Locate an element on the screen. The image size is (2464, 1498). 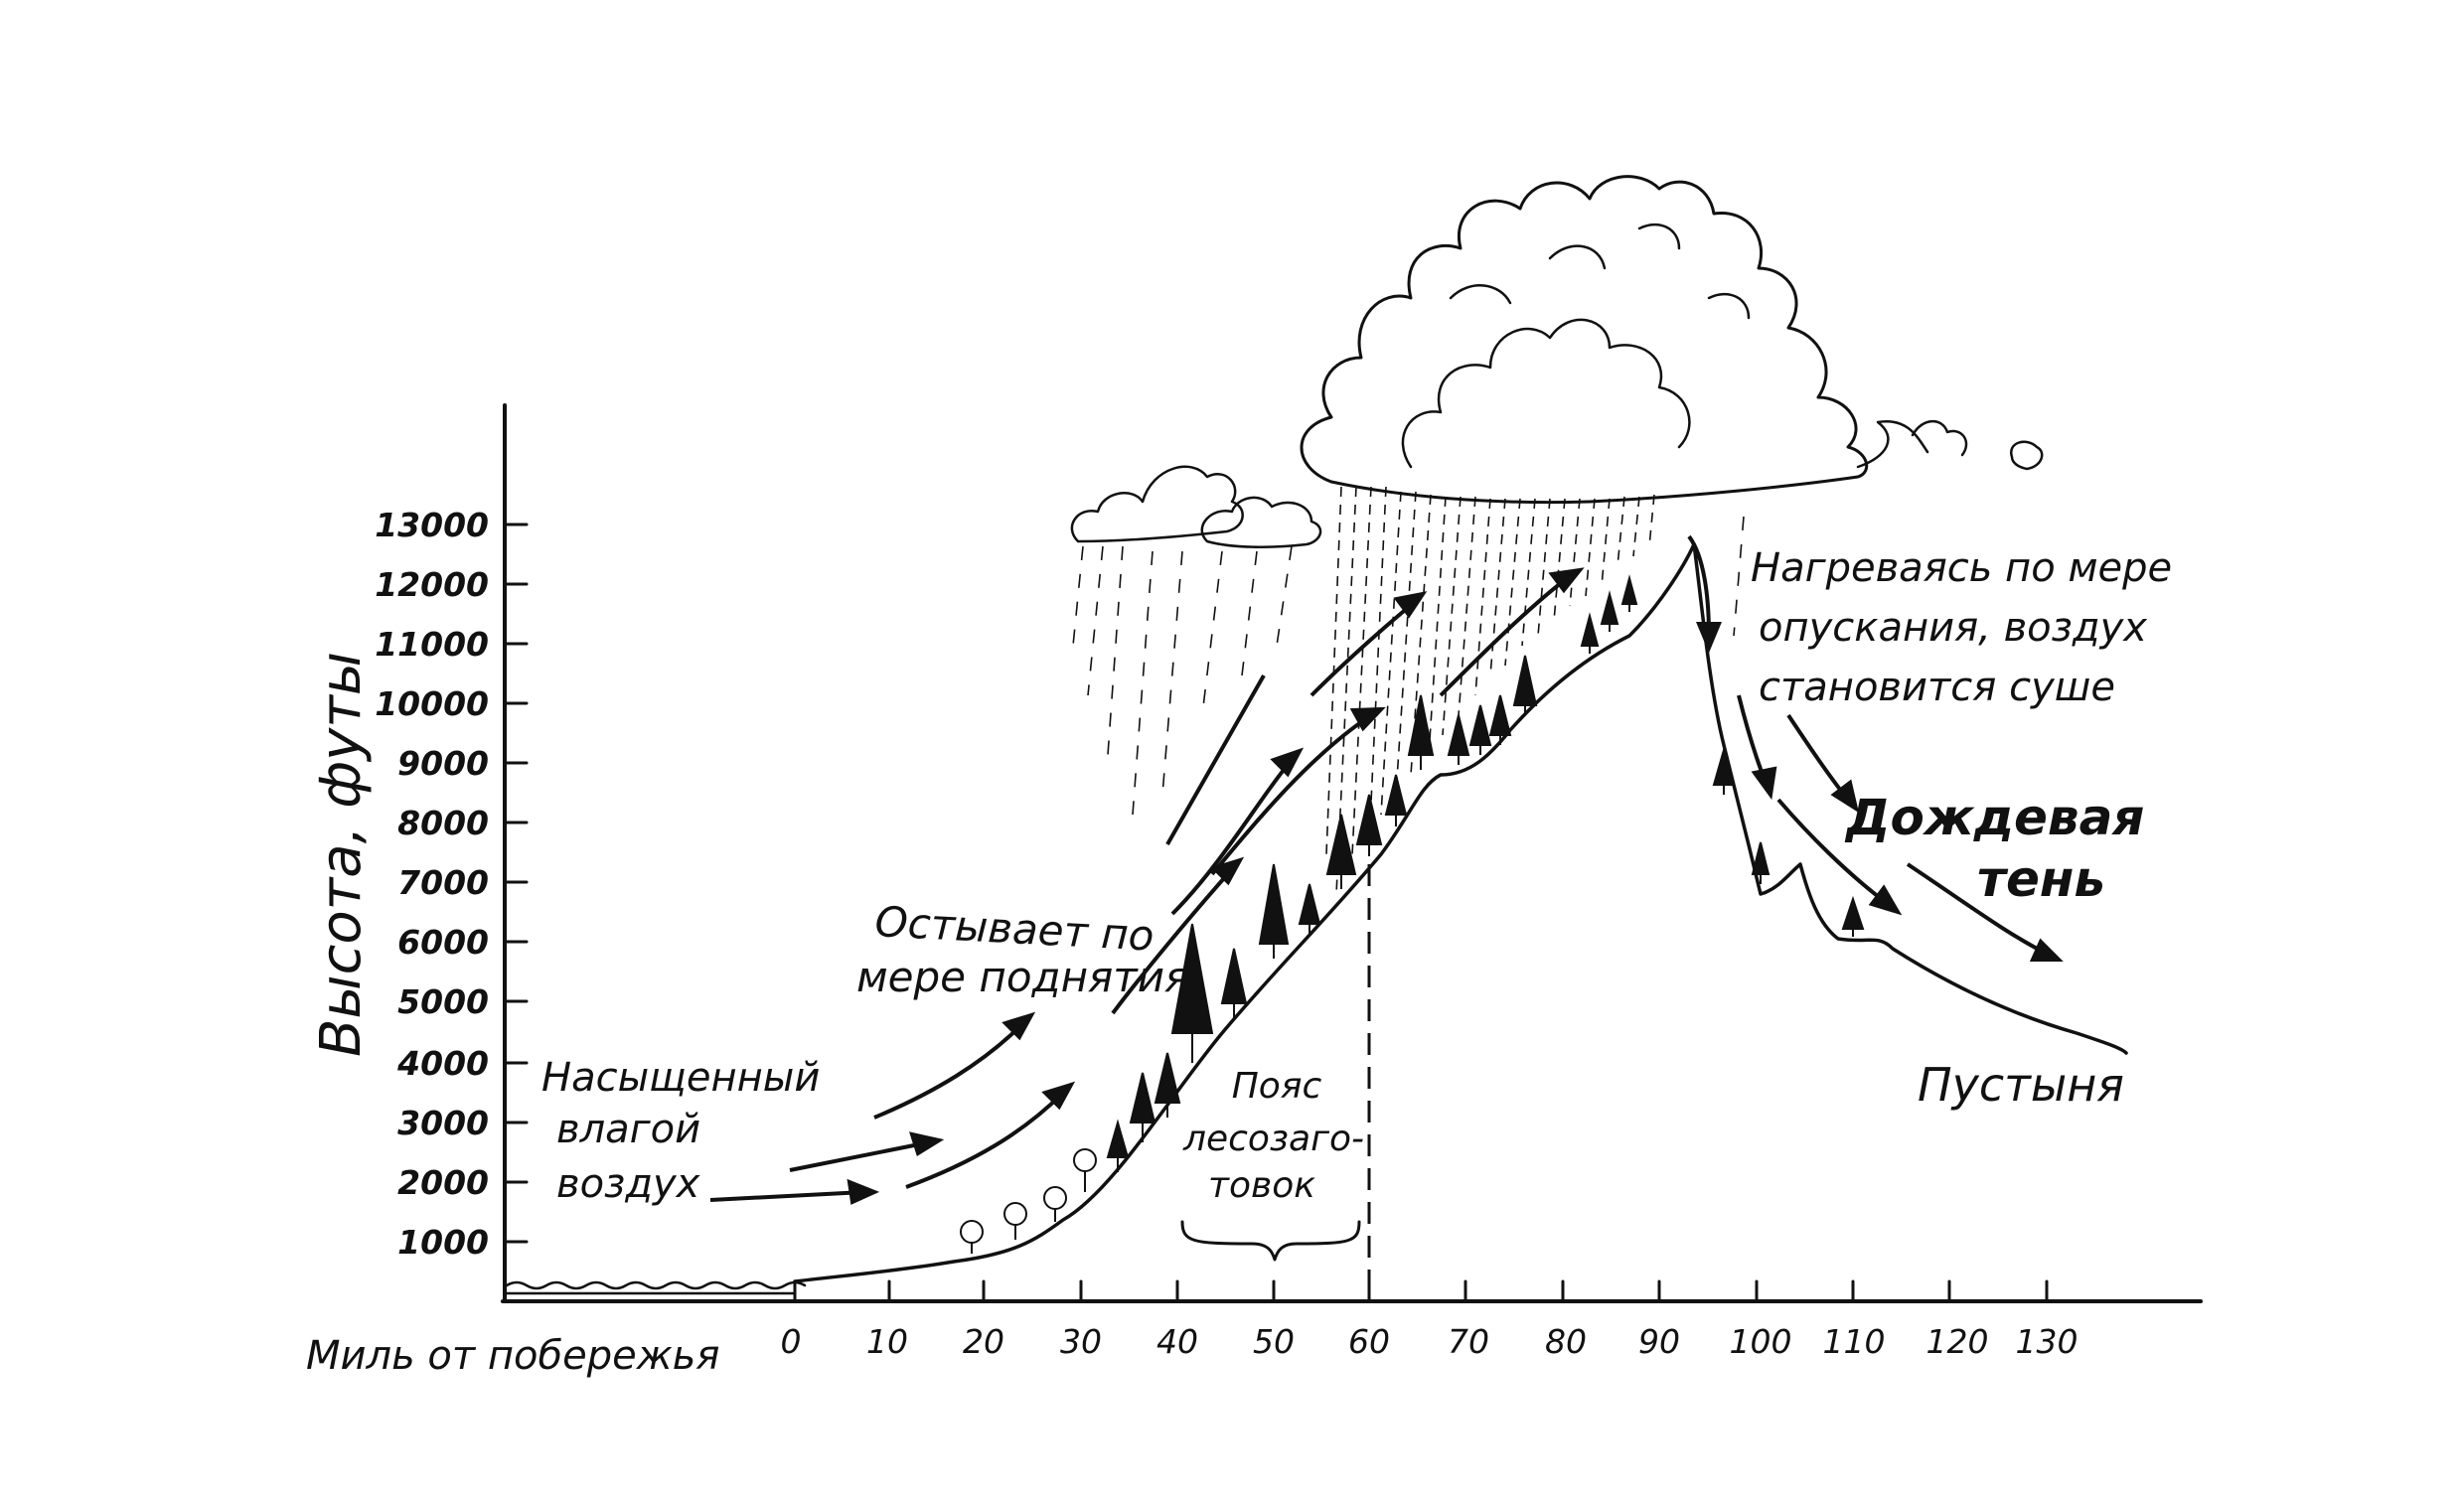
y-tick-label: 1000 is located at coordinates (443, 1243).